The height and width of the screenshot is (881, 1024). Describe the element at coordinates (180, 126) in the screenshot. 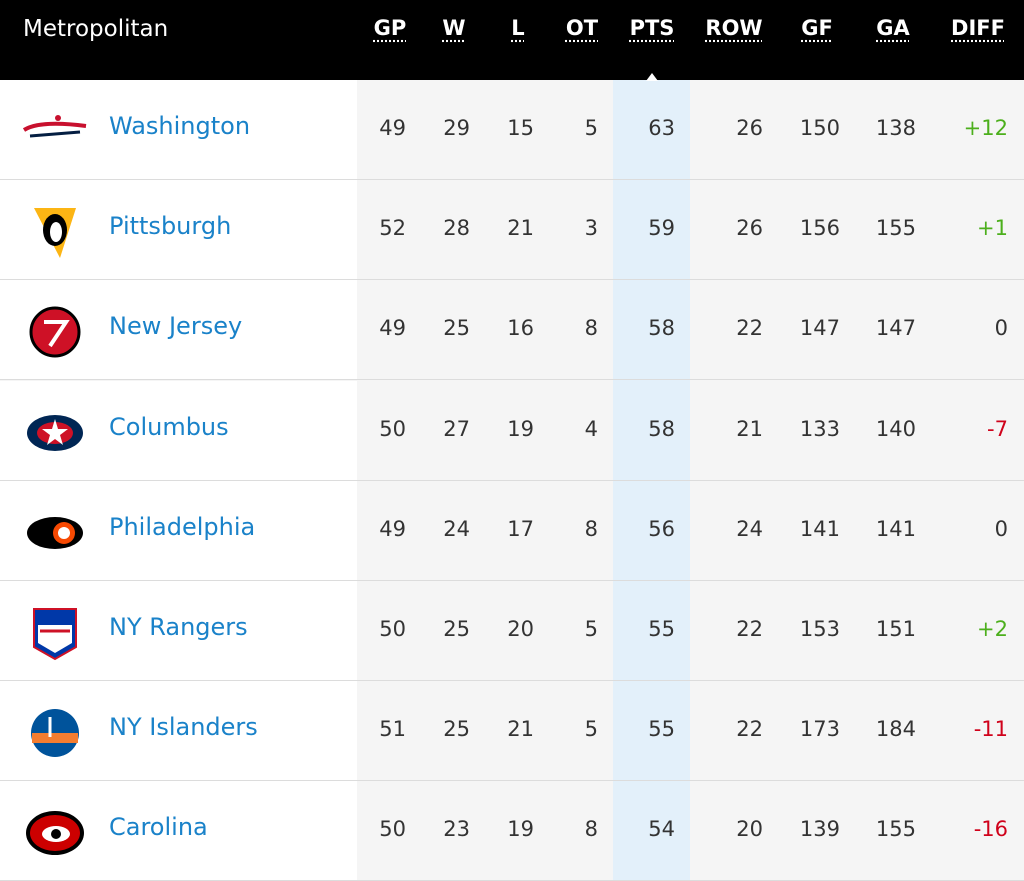

I see `team-name: Washington` at that location.